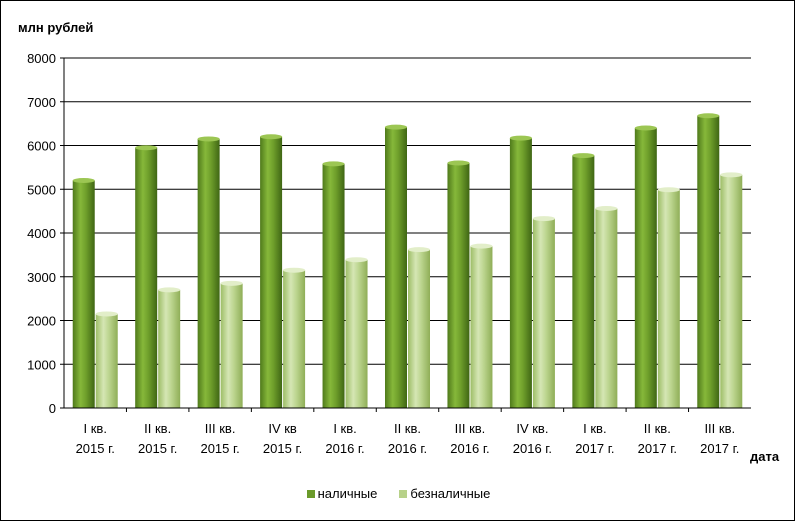 This screenshot has height=523, width=797. I want to click on y-tick-label: 4000, so click(41, 233).